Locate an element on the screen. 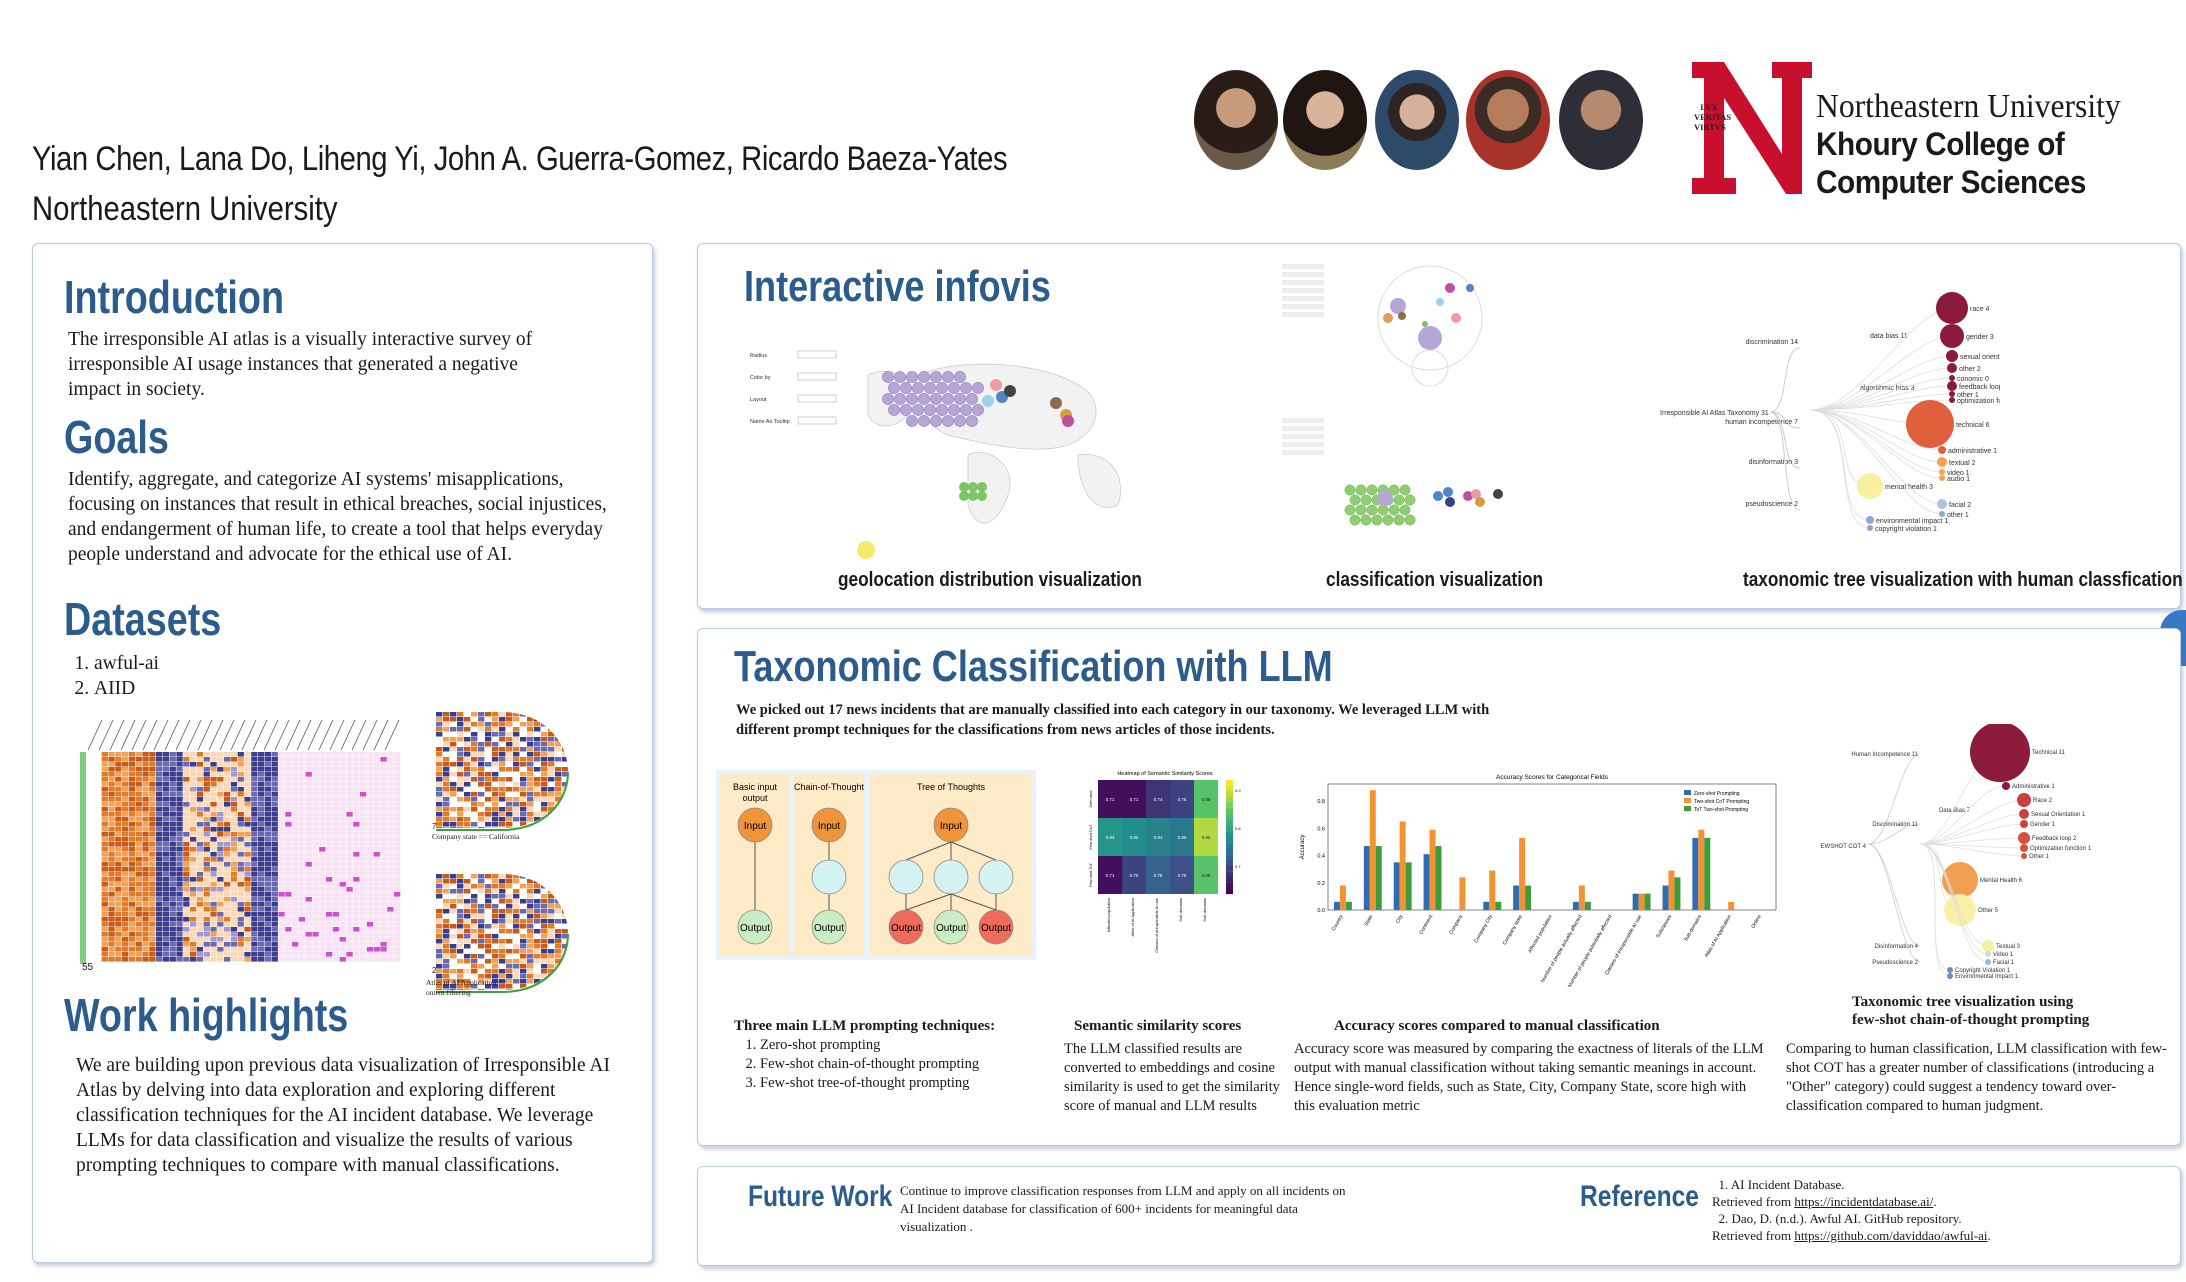 The width and height of the screenshot is (2186, 1282). tree-link is located at coordinates (1881, 373).